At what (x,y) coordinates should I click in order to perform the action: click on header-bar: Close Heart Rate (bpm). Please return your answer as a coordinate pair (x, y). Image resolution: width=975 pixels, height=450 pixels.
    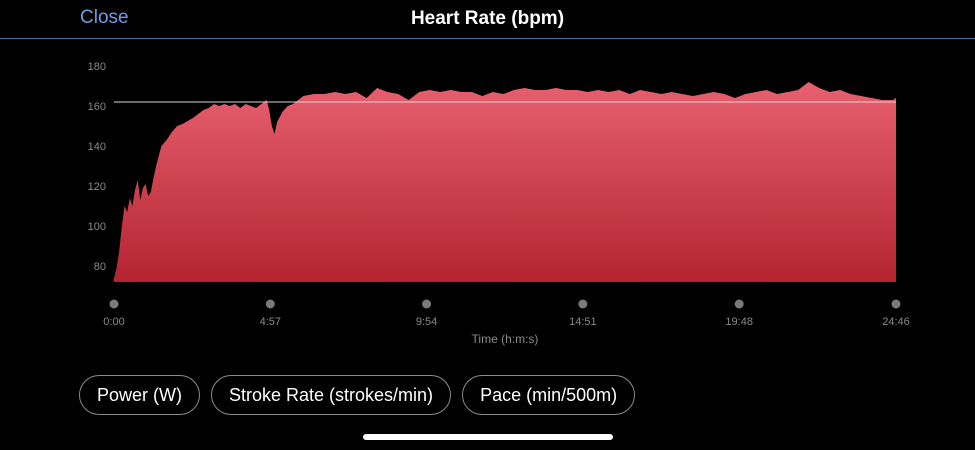
    Looking at the image, I should click on (487, 19).